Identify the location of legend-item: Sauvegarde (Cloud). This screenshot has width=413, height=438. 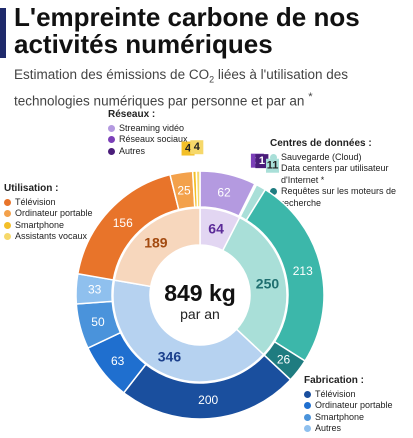
(335, 158).